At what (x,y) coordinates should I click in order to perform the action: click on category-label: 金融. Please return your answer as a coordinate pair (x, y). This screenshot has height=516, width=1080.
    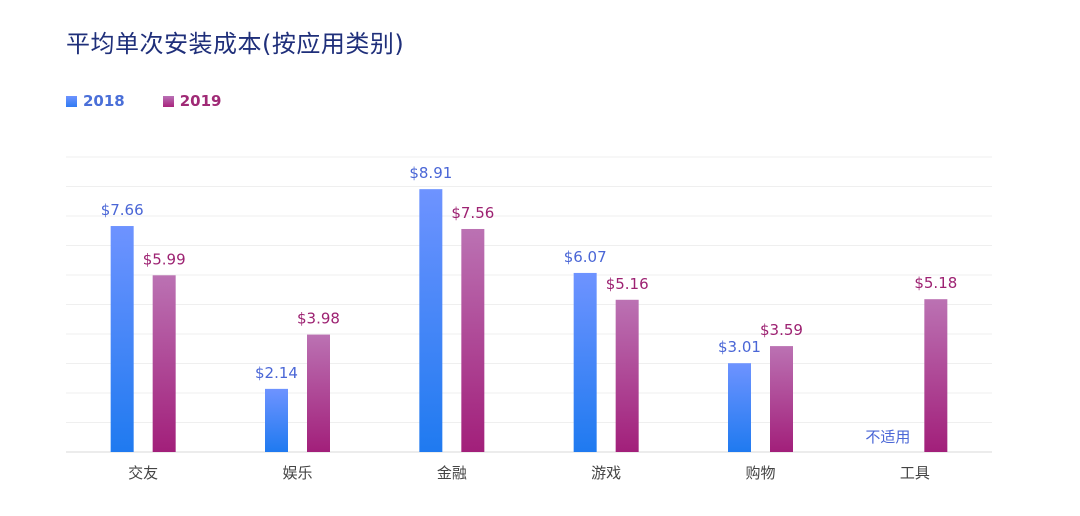
    Looking at the image, I should click on (452, 473).